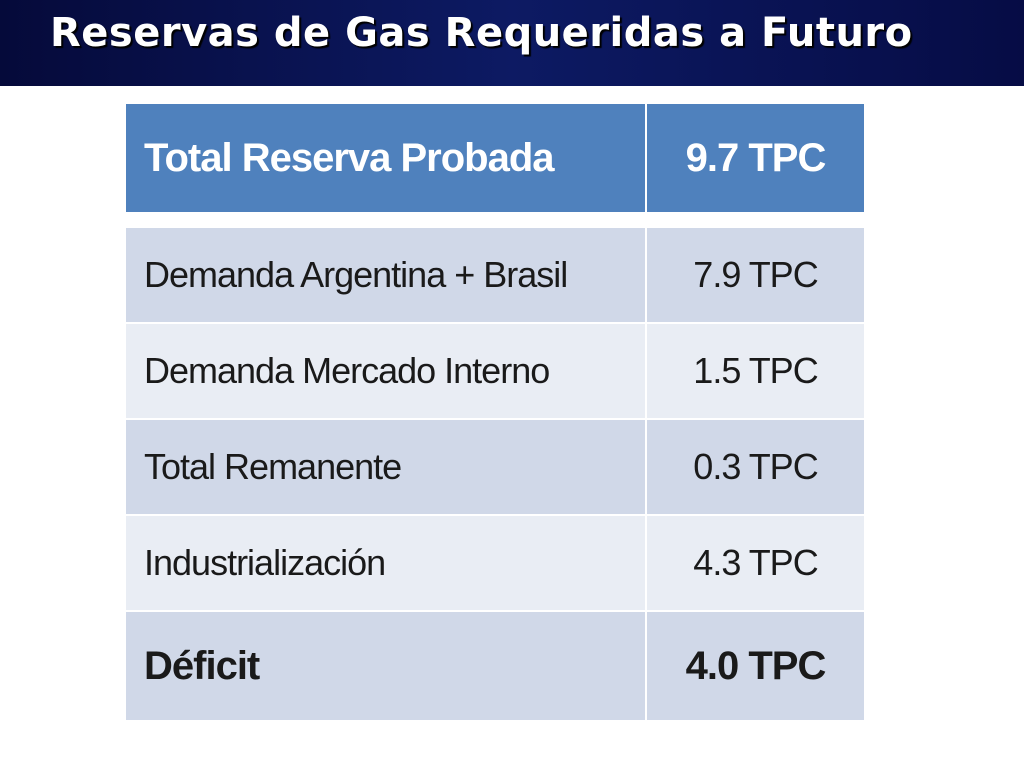 The height and width of the screenshot is (768, 1024). Describe the element at coordinates (754, 274) in the screenshot. I see `row-value-cell: 7.9 TPC` at that location.